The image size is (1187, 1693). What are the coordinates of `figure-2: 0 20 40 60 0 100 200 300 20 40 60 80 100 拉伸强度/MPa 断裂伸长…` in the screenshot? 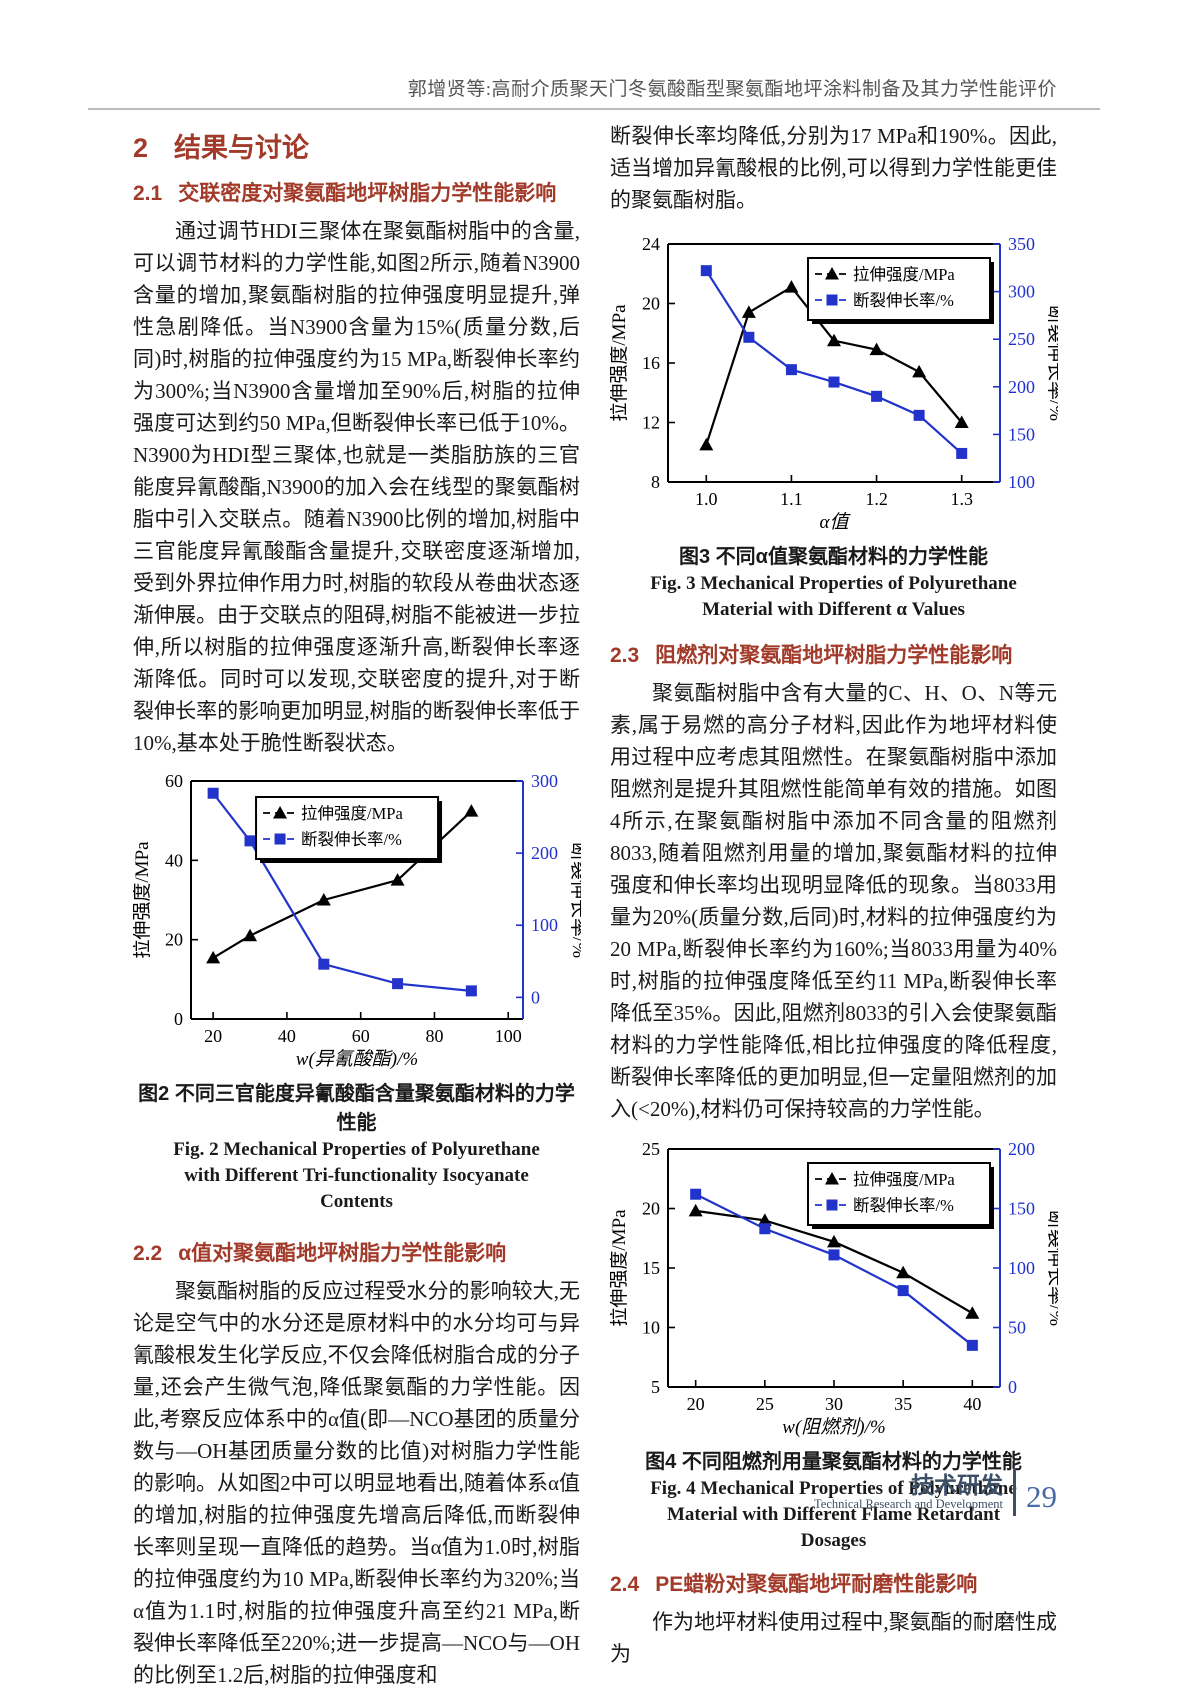 It's located at (357, 991).